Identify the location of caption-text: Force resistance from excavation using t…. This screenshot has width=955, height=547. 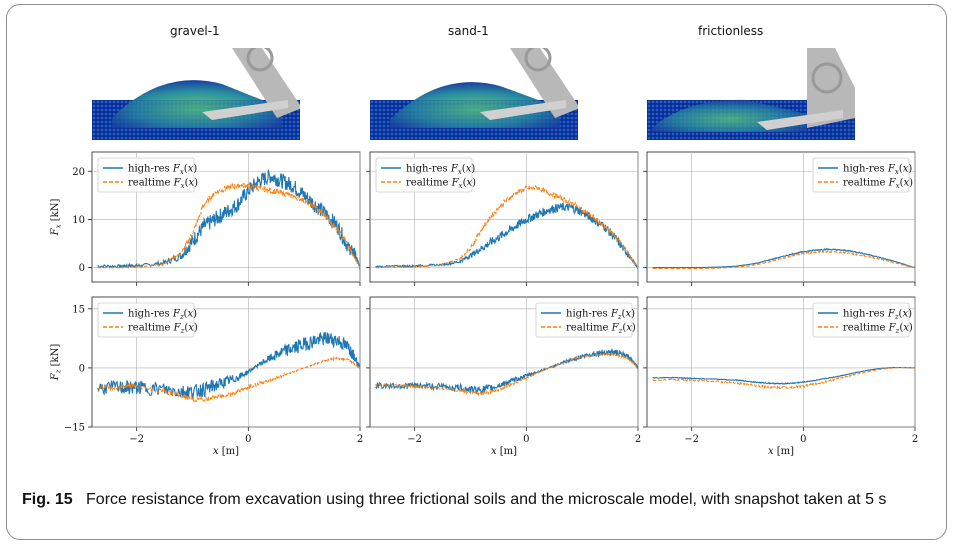
(486, 499).